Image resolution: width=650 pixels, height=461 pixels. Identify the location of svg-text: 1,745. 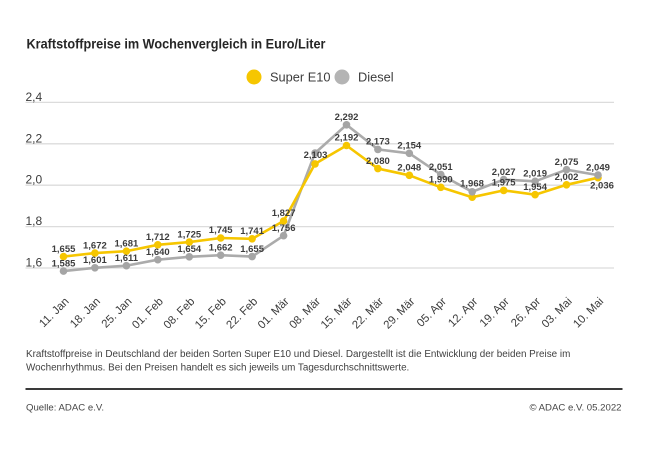
(221, 230).